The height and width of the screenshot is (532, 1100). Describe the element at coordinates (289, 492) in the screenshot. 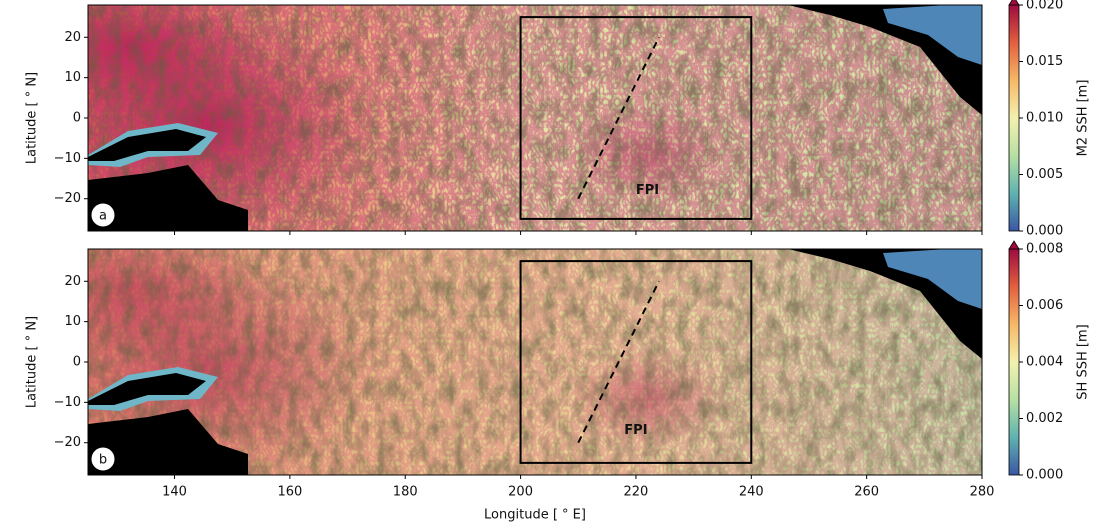

I see `x-tick-label: 160` at that location.